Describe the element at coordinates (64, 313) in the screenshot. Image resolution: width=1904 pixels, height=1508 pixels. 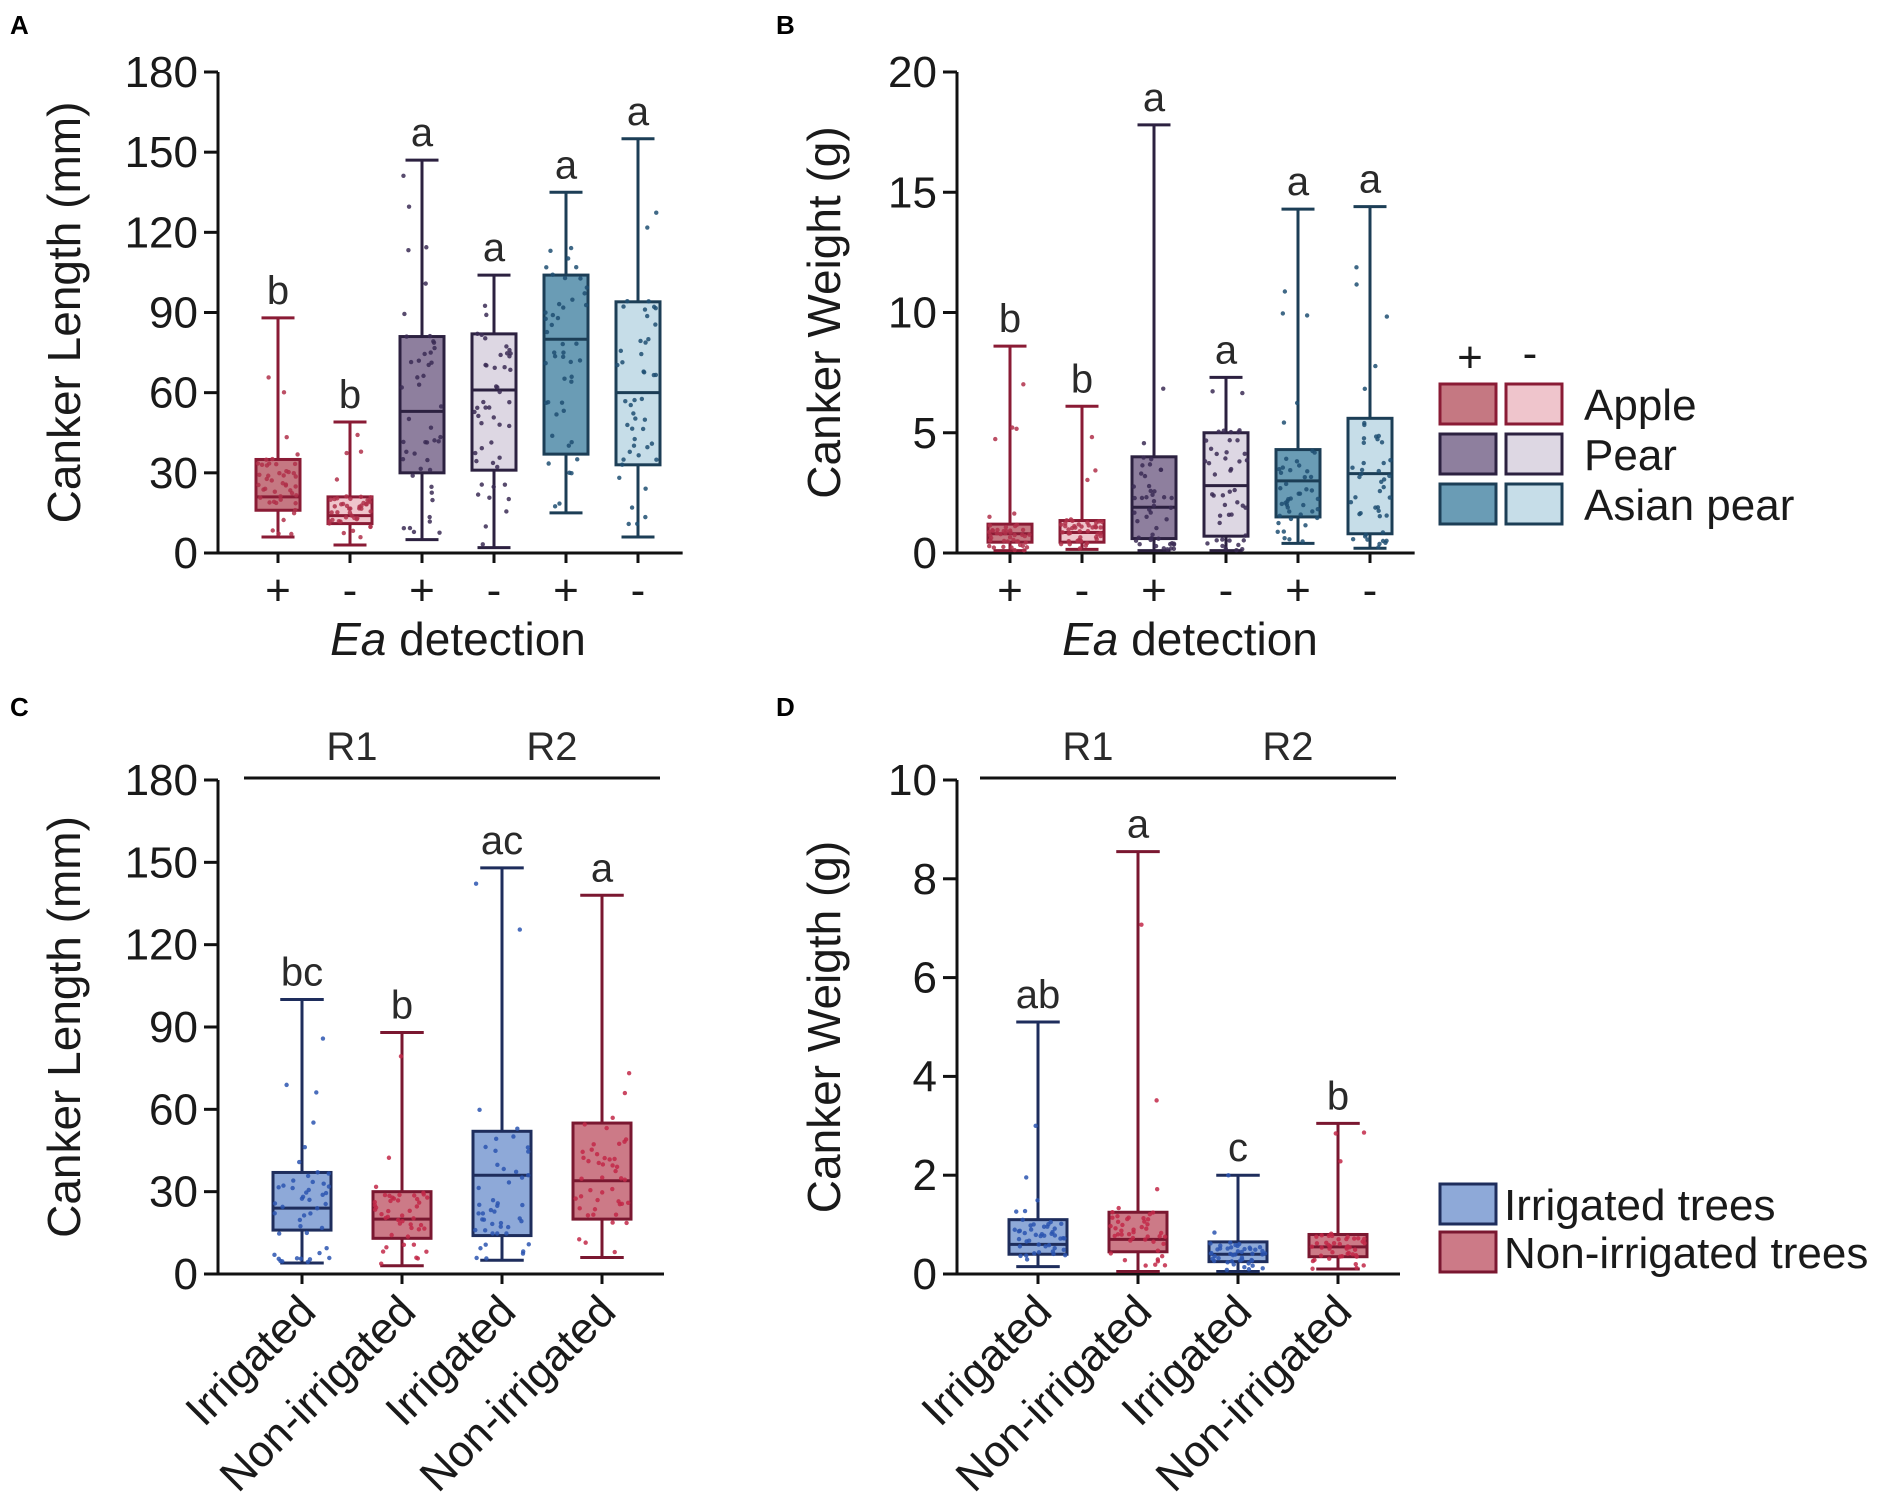
I see `y-axis-title: Canker Length (mm)` at that location.